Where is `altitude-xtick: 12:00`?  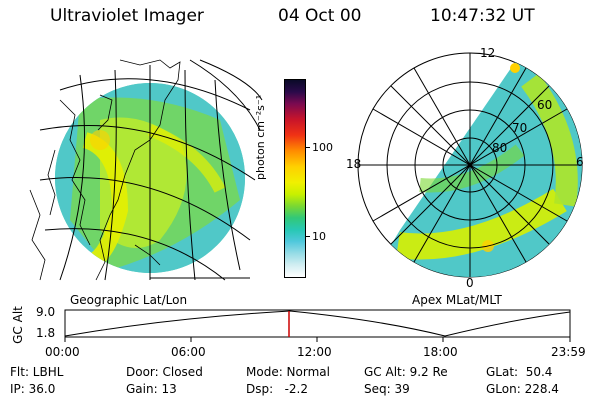
altitude-xtick: 12:00 is located at coordinates (314, 352).